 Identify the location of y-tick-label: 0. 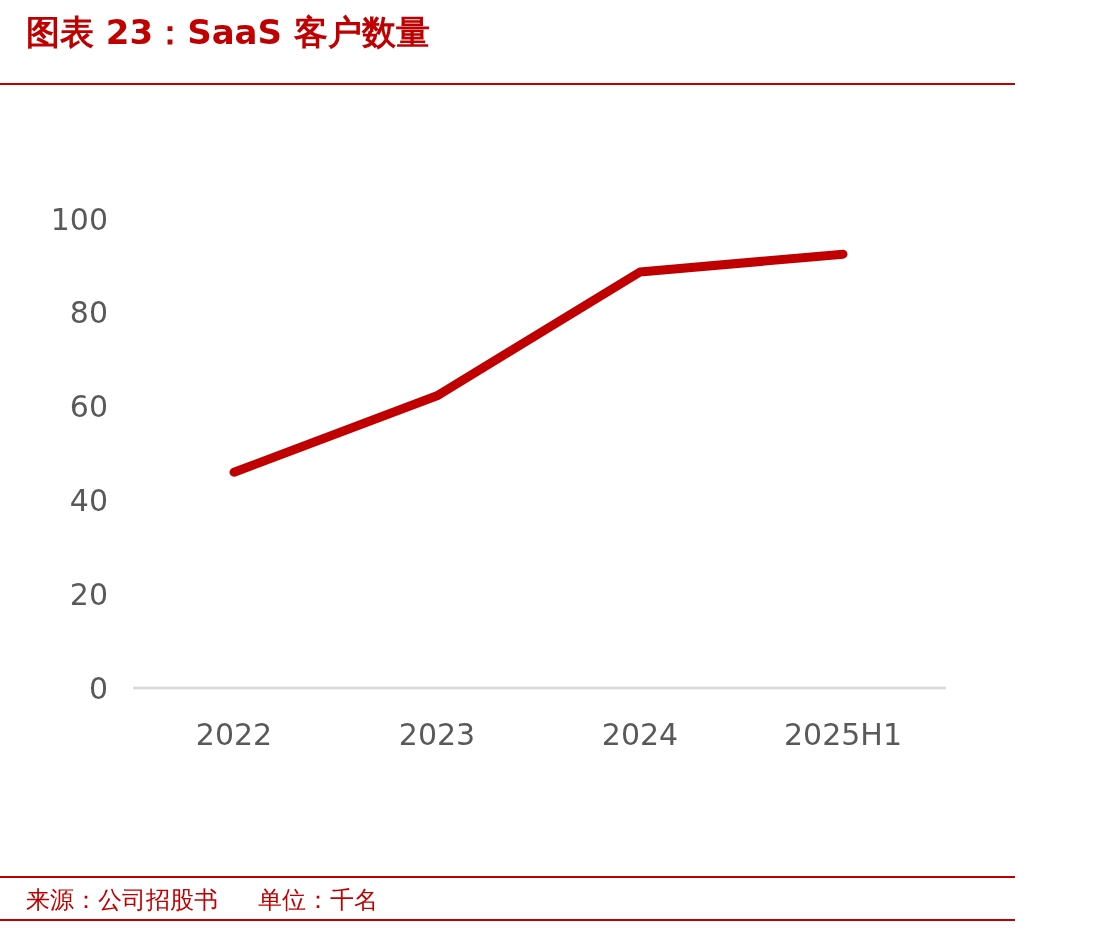
(98, 688).